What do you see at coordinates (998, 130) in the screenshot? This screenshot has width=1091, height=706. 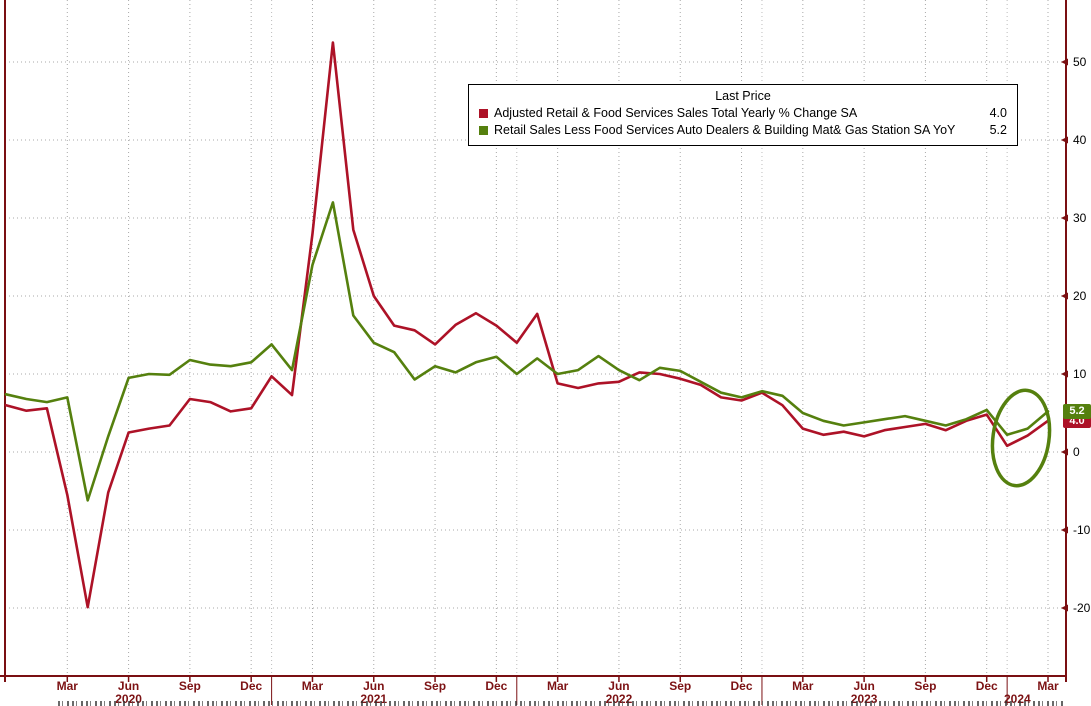 I see `legend-series-value: 5.2` at bounding box center [998, 130].